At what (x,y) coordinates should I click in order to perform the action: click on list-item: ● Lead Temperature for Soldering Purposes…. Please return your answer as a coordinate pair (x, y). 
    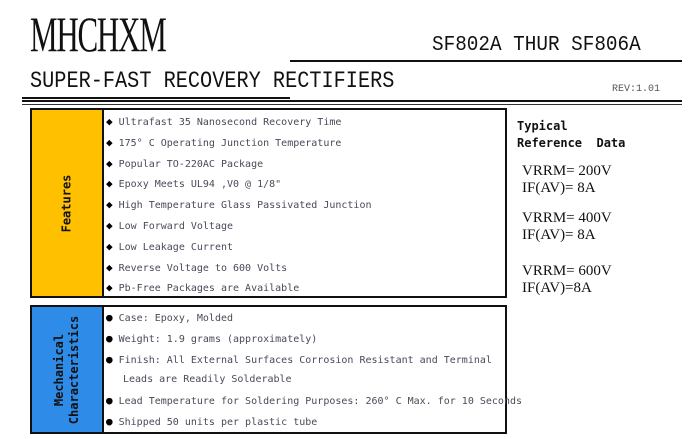
    Looking at the image, I should click on (314, 401).